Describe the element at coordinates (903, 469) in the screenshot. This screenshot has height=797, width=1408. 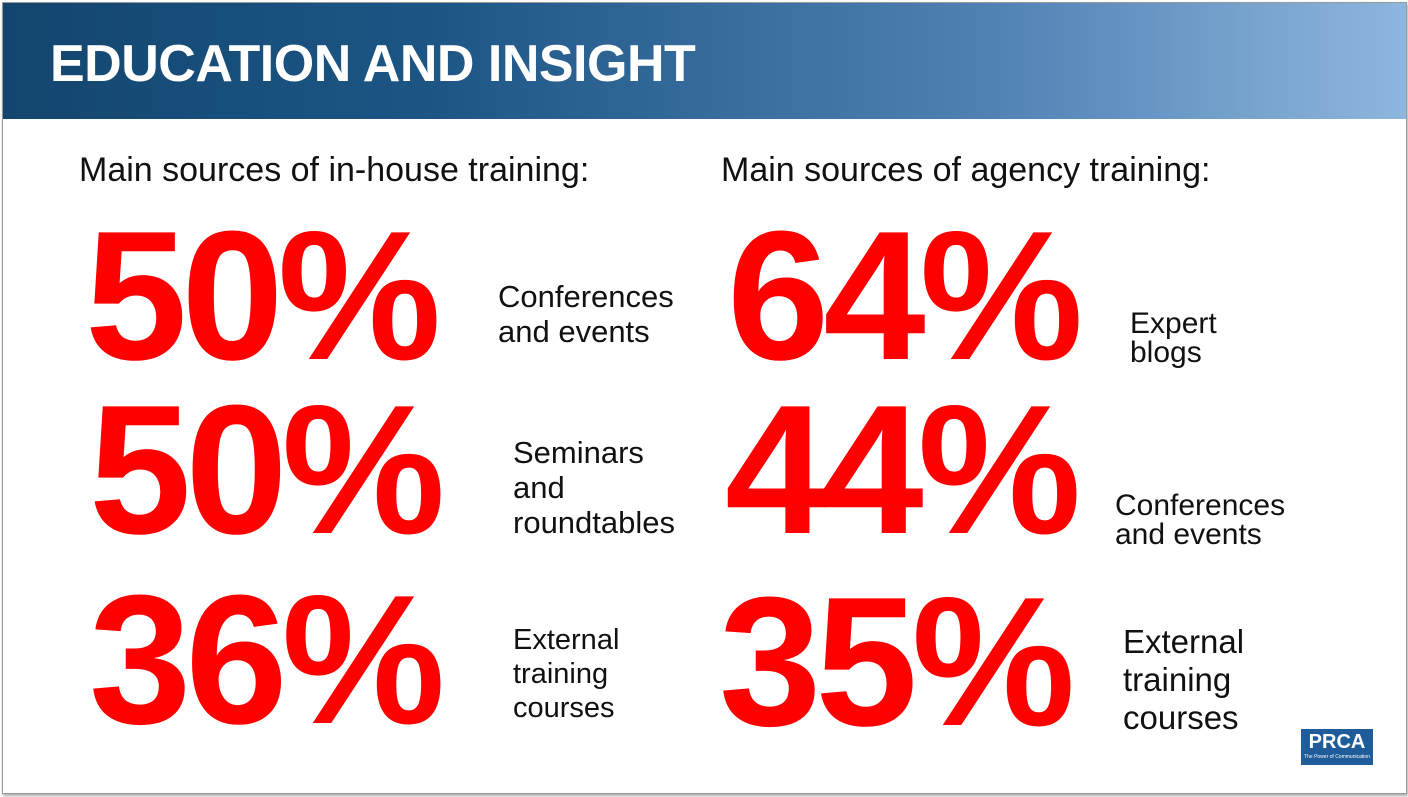
I see `agency-stat-2-value: 44%` at that location.